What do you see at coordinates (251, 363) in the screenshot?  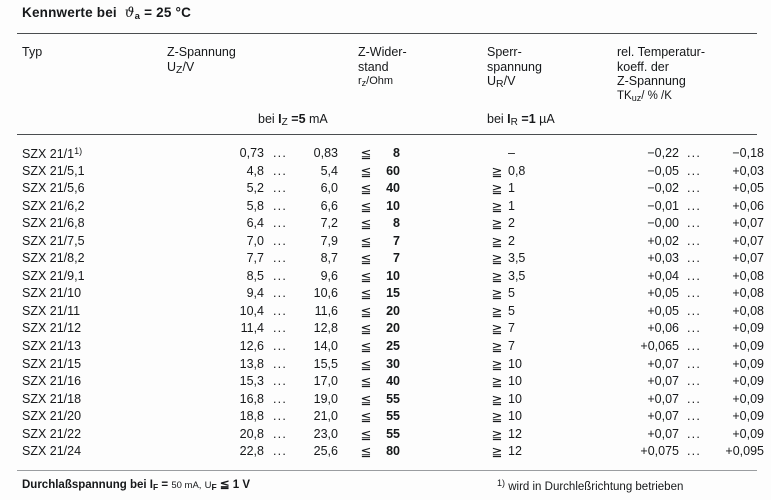 I see `cell-uz-min: 13,8` at bounding box center [251, 363].